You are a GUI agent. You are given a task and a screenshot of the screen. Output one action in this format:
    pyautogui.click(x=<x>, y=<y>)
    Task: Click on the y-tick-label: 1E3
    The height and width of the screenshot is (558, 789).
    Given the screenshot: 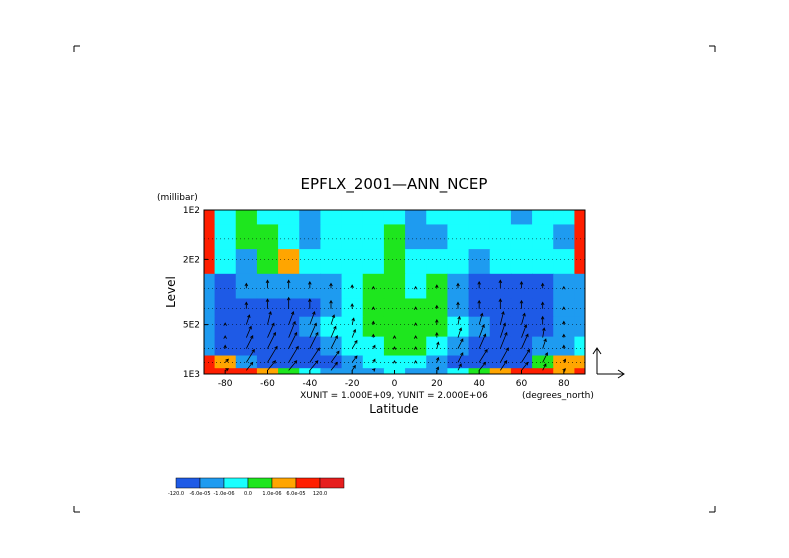 What is the action you would take?
    pyautogui.click(x=191, y=375)
    